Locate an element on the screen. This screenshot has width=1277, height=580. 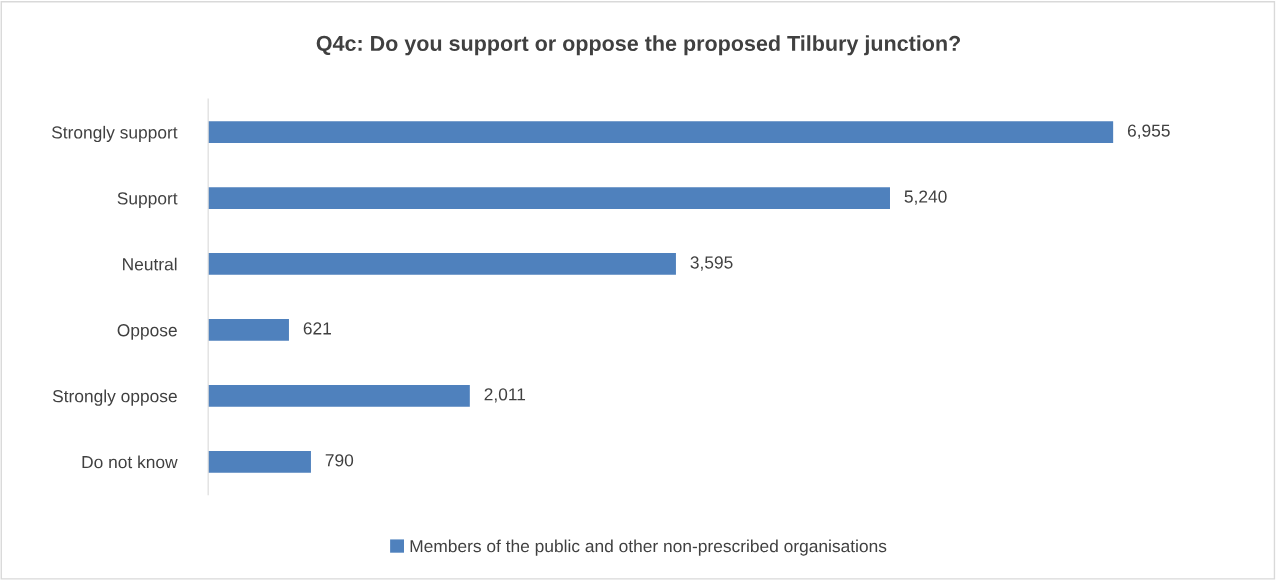
y-tick-label: Do not know is located at coordinates (130, 462).